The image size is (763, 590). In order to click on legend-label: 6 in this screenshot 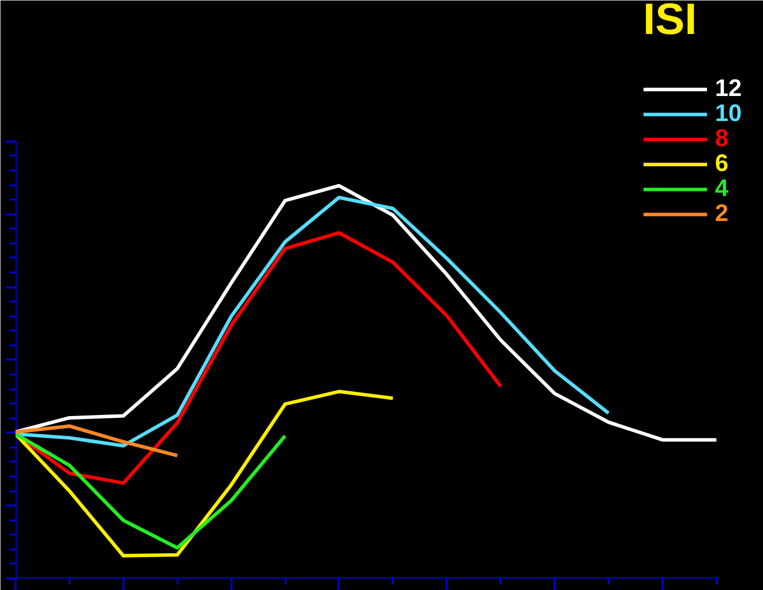, I will do `click(722, 164)`.